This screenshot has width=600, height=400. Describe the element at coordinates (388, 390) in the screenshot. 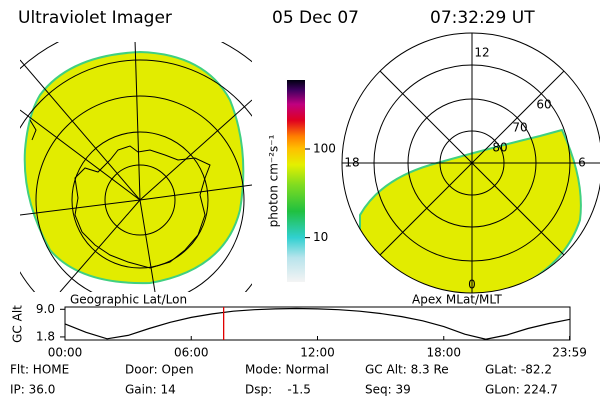

I see `status-field: Seq: 39` at that location.